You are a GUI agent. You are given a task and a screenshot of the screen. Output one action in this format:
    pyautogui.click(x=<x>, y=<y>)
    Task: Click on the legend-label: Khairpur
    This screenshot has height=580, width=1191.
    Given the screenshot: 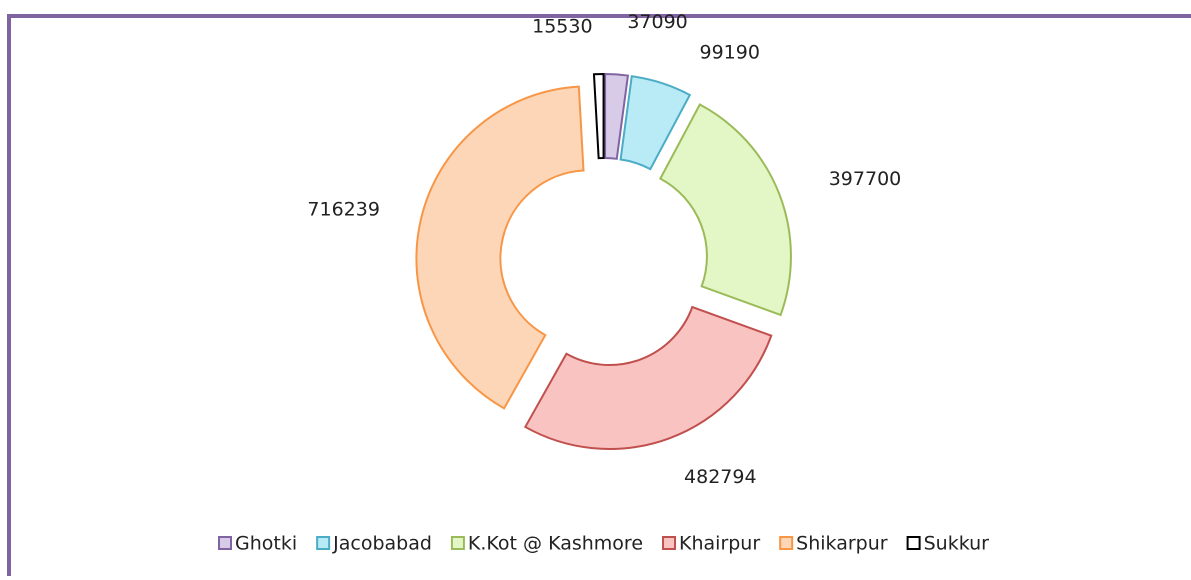 What is the action you would take?
    pyautogui.click(x=719, y=544)
    